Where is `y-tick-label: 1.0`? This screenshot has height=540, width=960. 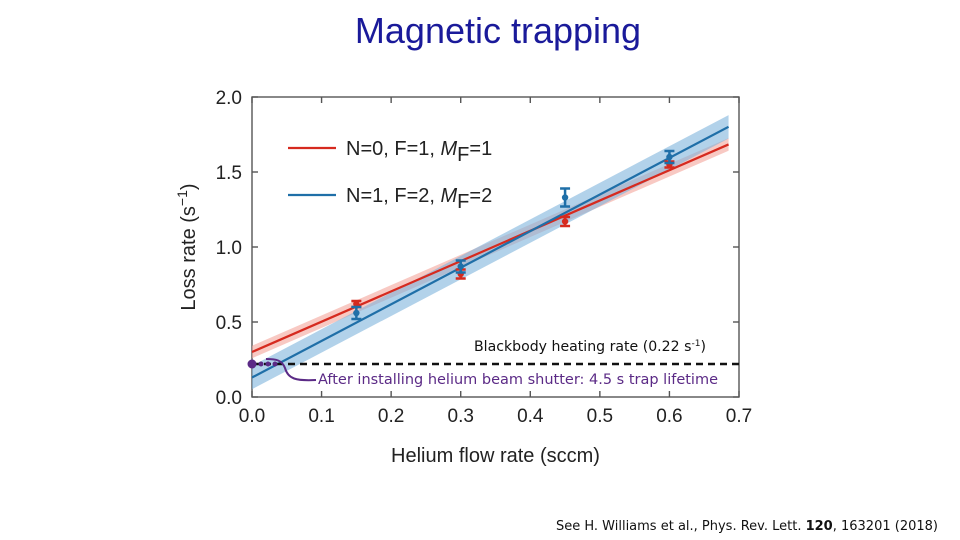 y-tick-label: 1.0 is located at coordinates (229, 248).